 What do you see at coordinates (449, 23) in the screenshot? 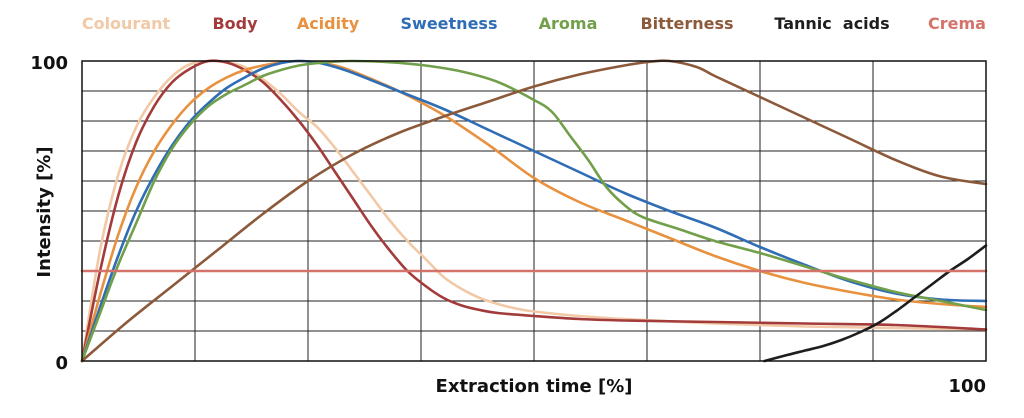
I see `legend-sweetness: Sweetness` at bounding box center [449, 23].